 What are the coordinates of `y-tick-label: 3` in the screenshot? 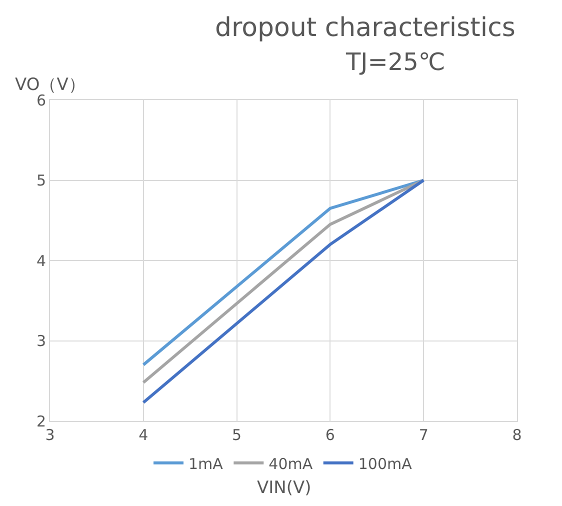 It's located at (41, 341).